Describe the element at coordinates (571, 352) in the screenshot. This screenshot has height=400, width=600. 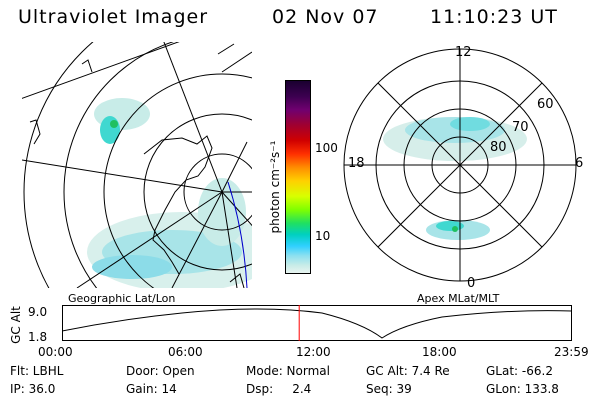
I see `alt-xtick-2359: 23:59` at that location.